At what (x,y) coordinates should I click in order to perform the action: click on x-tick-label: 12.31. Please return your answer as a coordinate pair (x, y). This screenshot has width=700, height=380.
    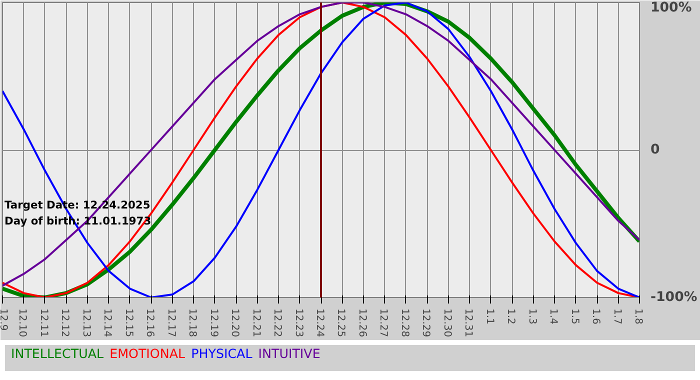
    Looking at the image, I should click on (468, 323).